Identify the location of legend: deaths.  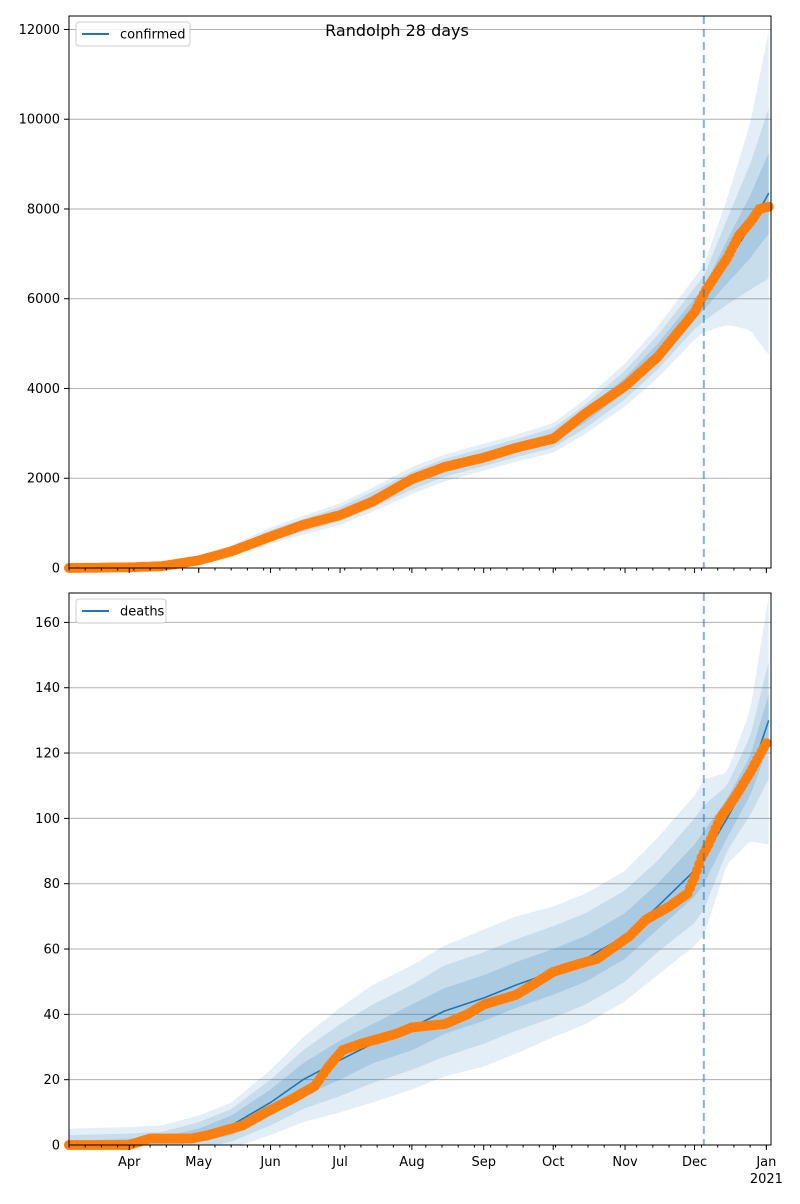
(121, 611).